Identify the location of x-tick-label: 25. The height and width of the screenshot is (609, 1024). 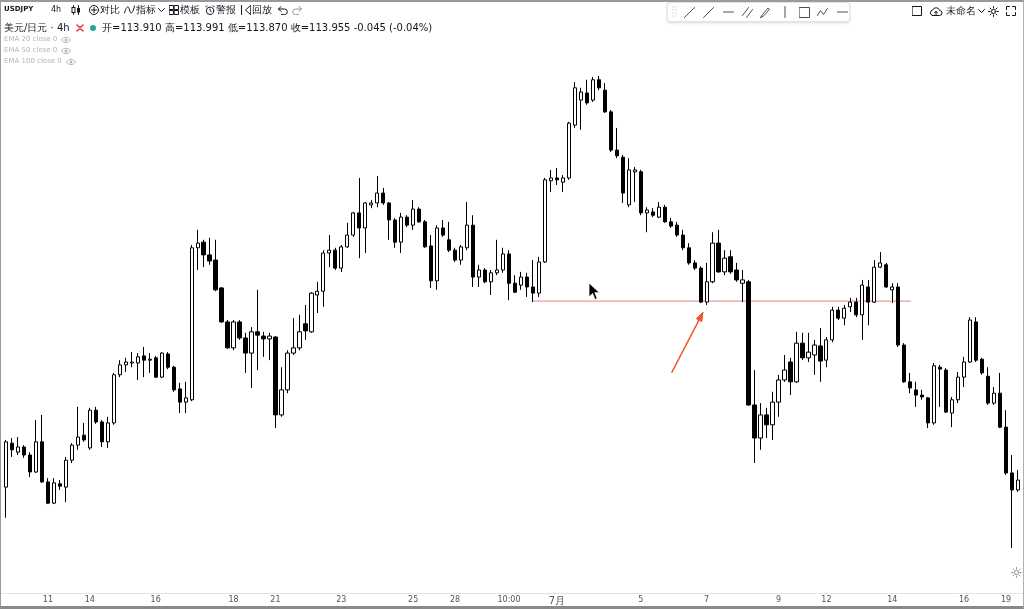
(413, 599).